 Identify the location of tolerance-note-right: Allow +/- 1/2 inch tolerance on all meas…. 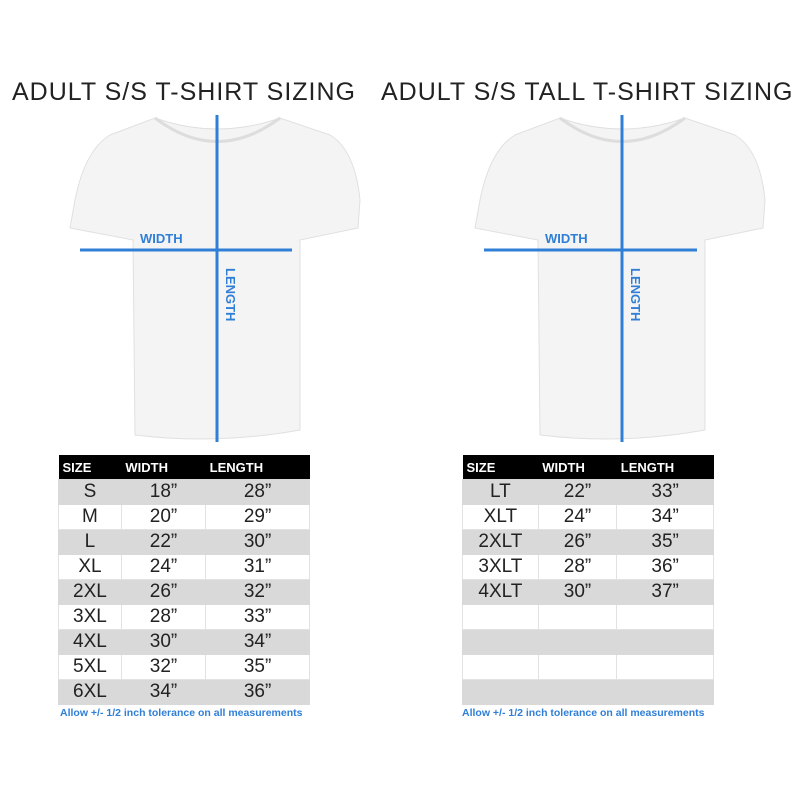
(583, 713).